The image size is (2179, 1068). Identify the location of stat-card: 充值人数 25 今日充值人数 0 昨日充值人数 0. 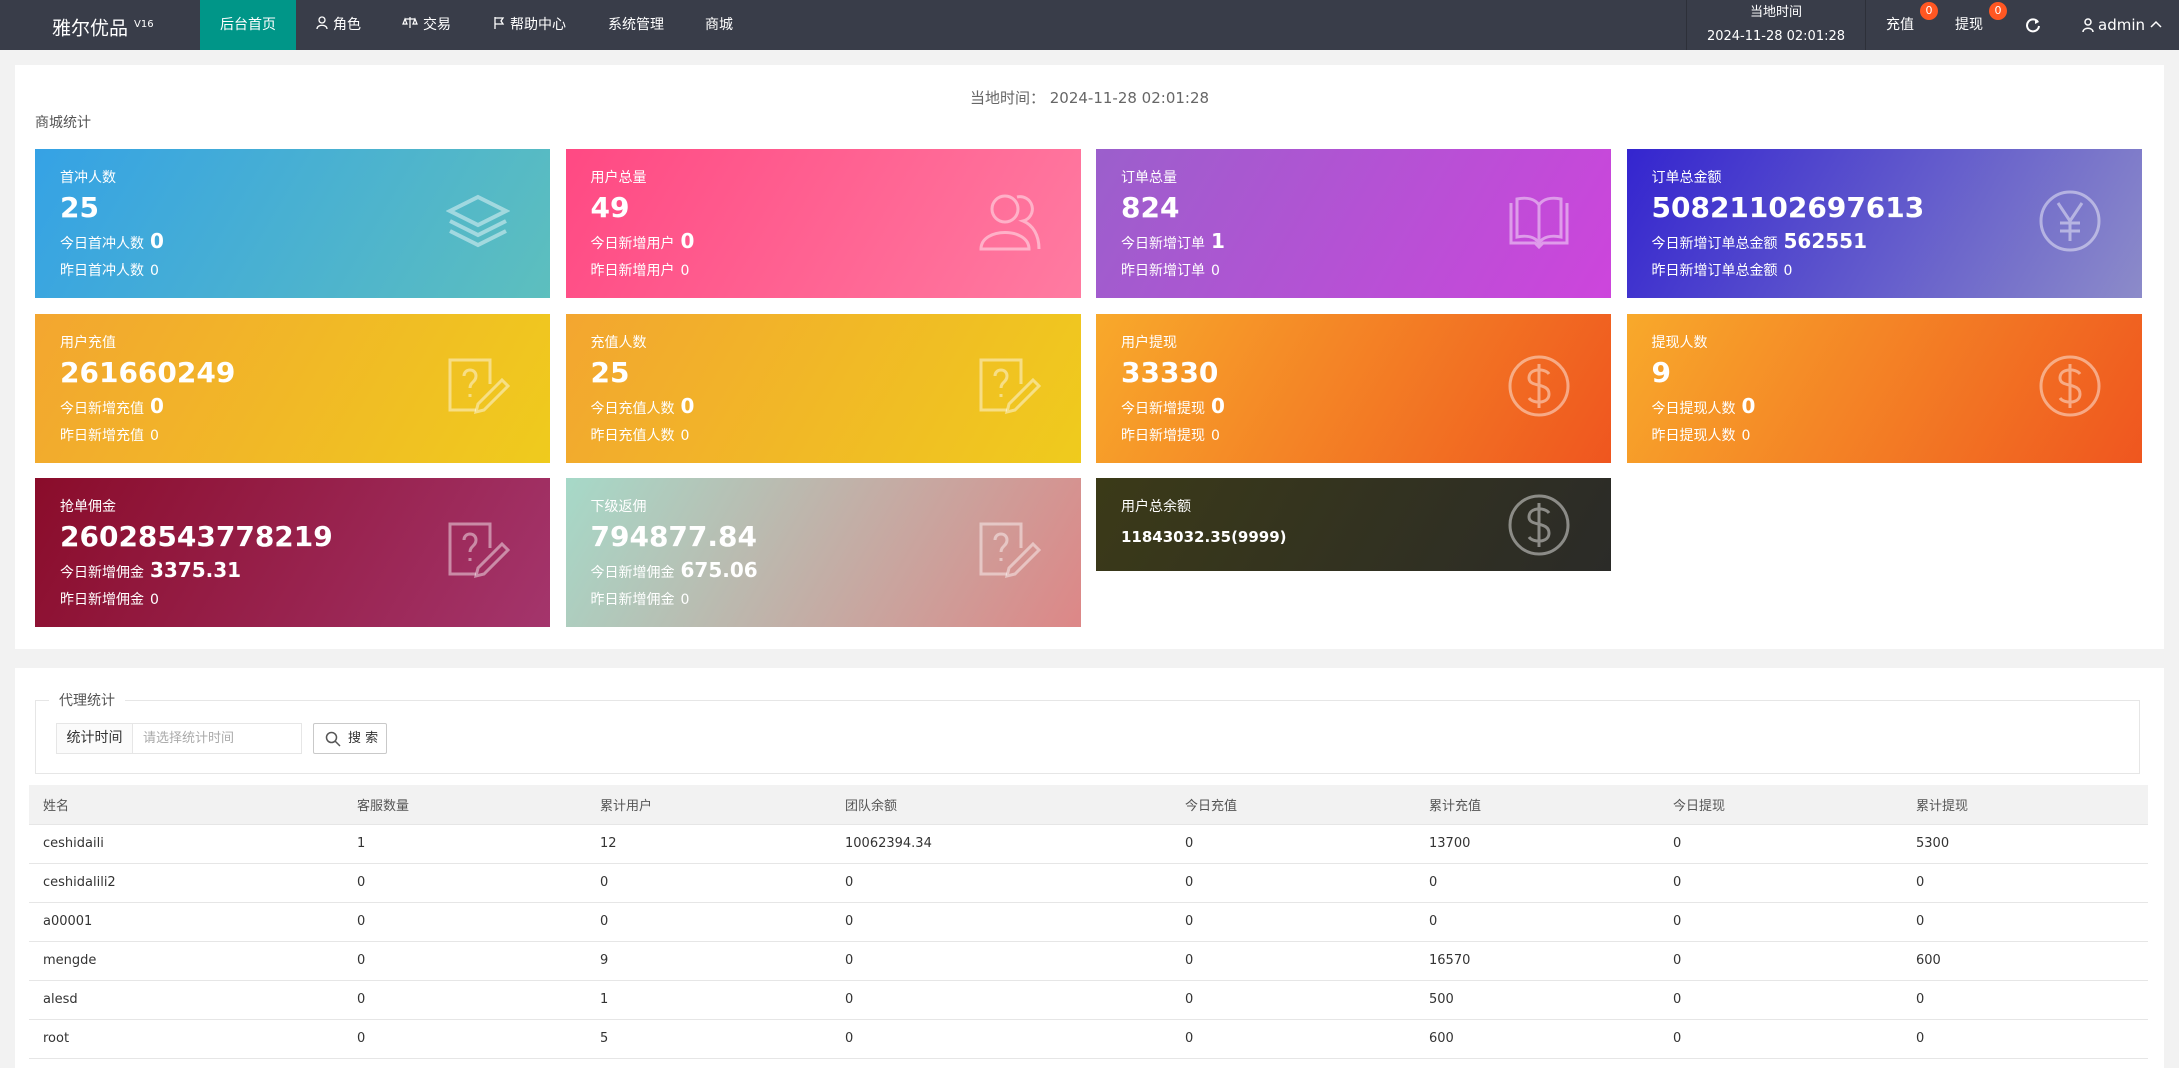
(823, 388).